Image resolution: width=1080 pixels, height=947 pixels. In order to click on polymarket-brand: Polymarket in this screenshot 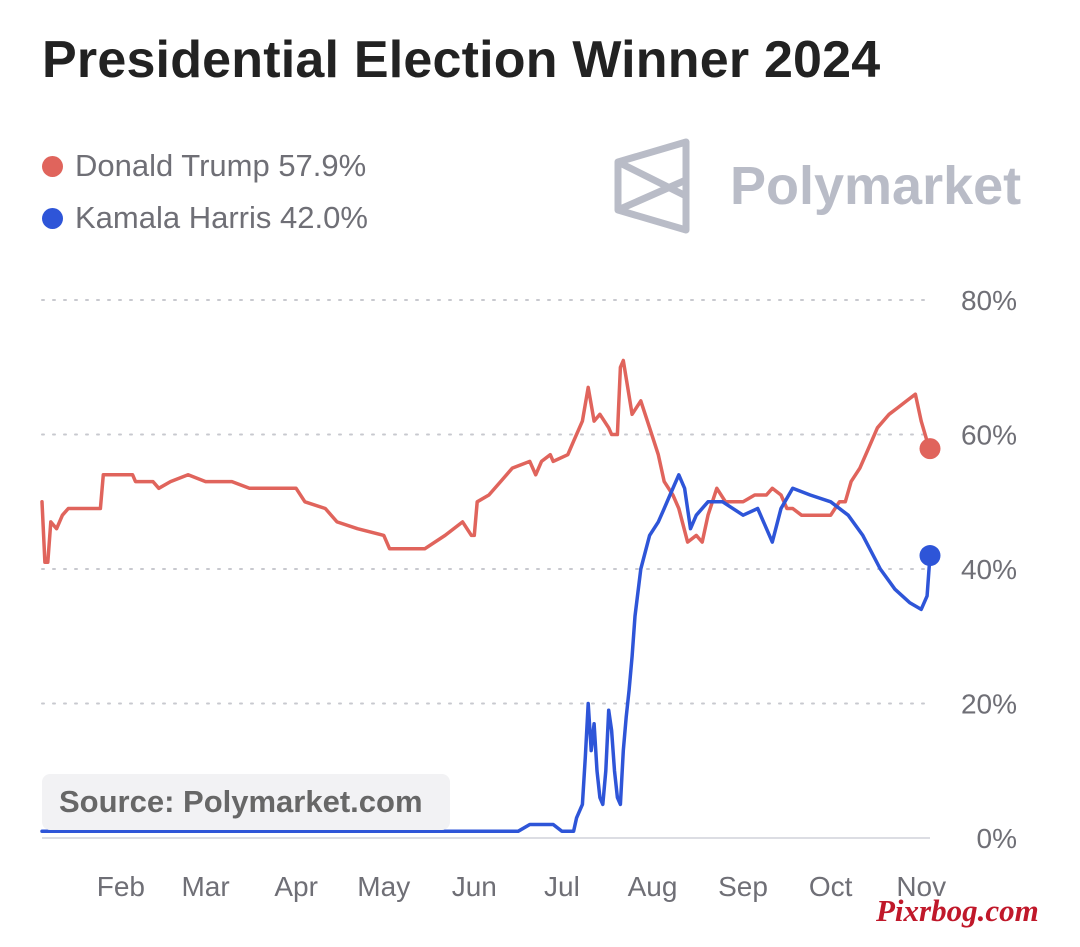, I will do `click(816, 186)`.